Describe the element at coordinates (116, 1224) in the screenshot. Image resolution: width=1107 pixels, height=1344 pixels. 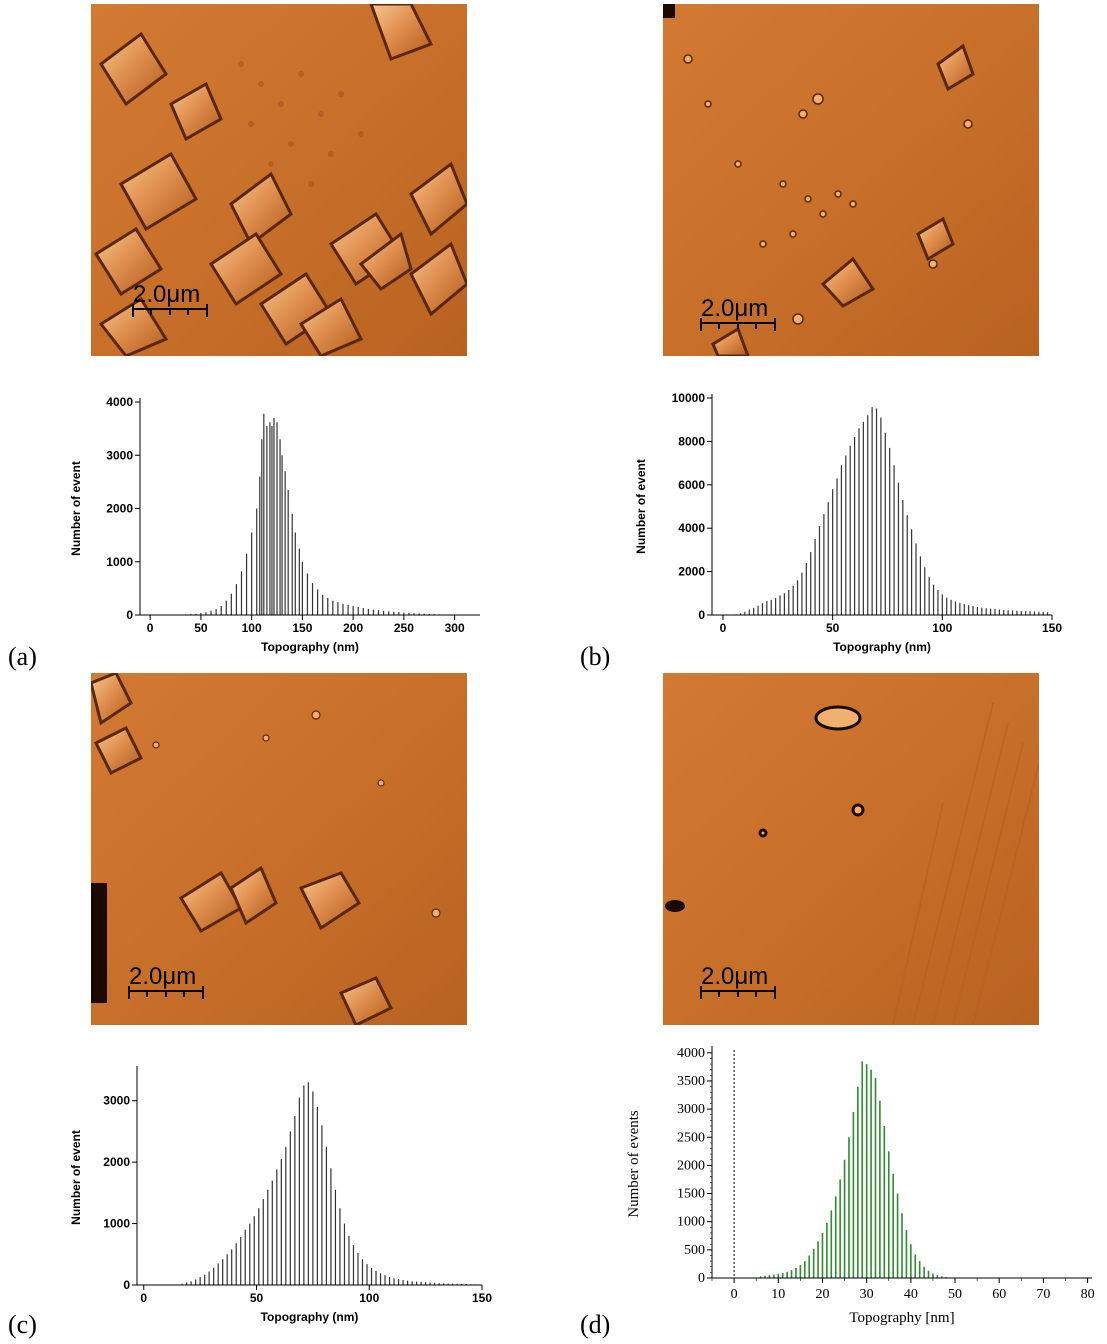
I see `y-tick-label: 1000` at that location.